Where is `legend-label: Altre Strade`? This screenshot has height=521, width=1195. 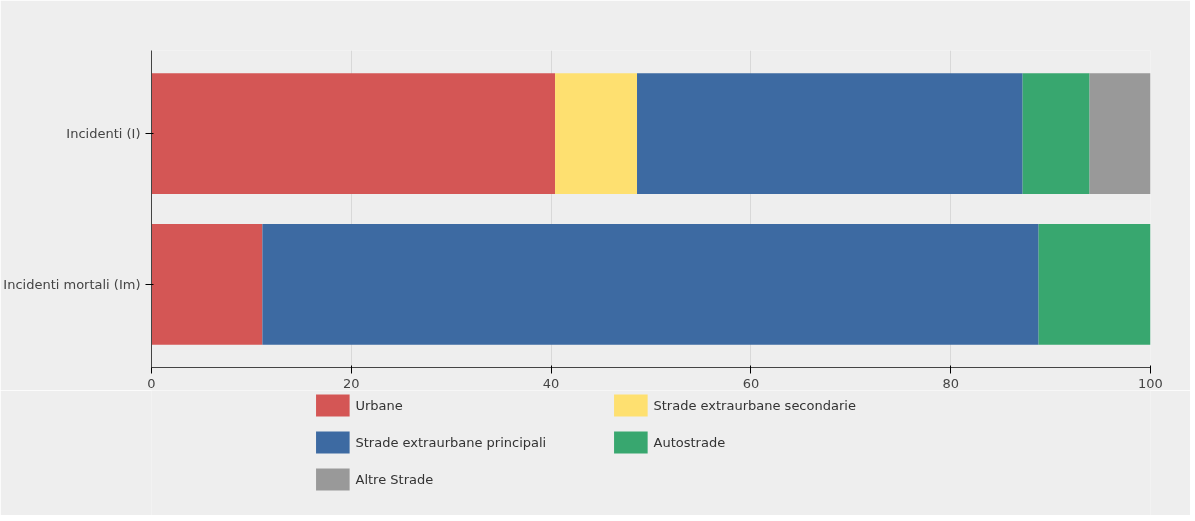 legend-label: Altre Strade is located at coordinates (394, 479).